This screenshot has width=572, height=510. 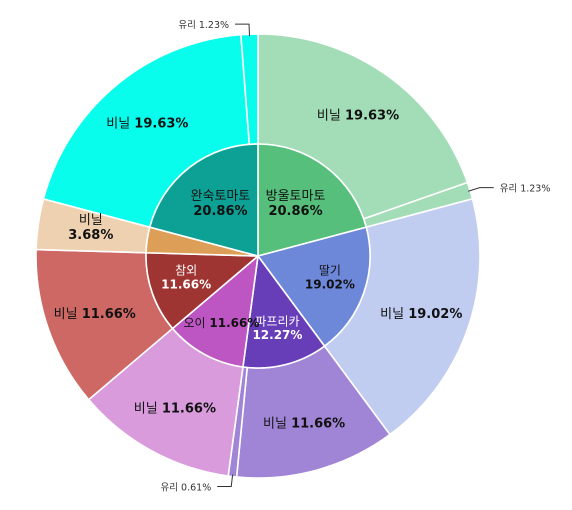 I want to click on outer-label-비닐-2: 비닐 19.02%, so click(x=421, y=314).